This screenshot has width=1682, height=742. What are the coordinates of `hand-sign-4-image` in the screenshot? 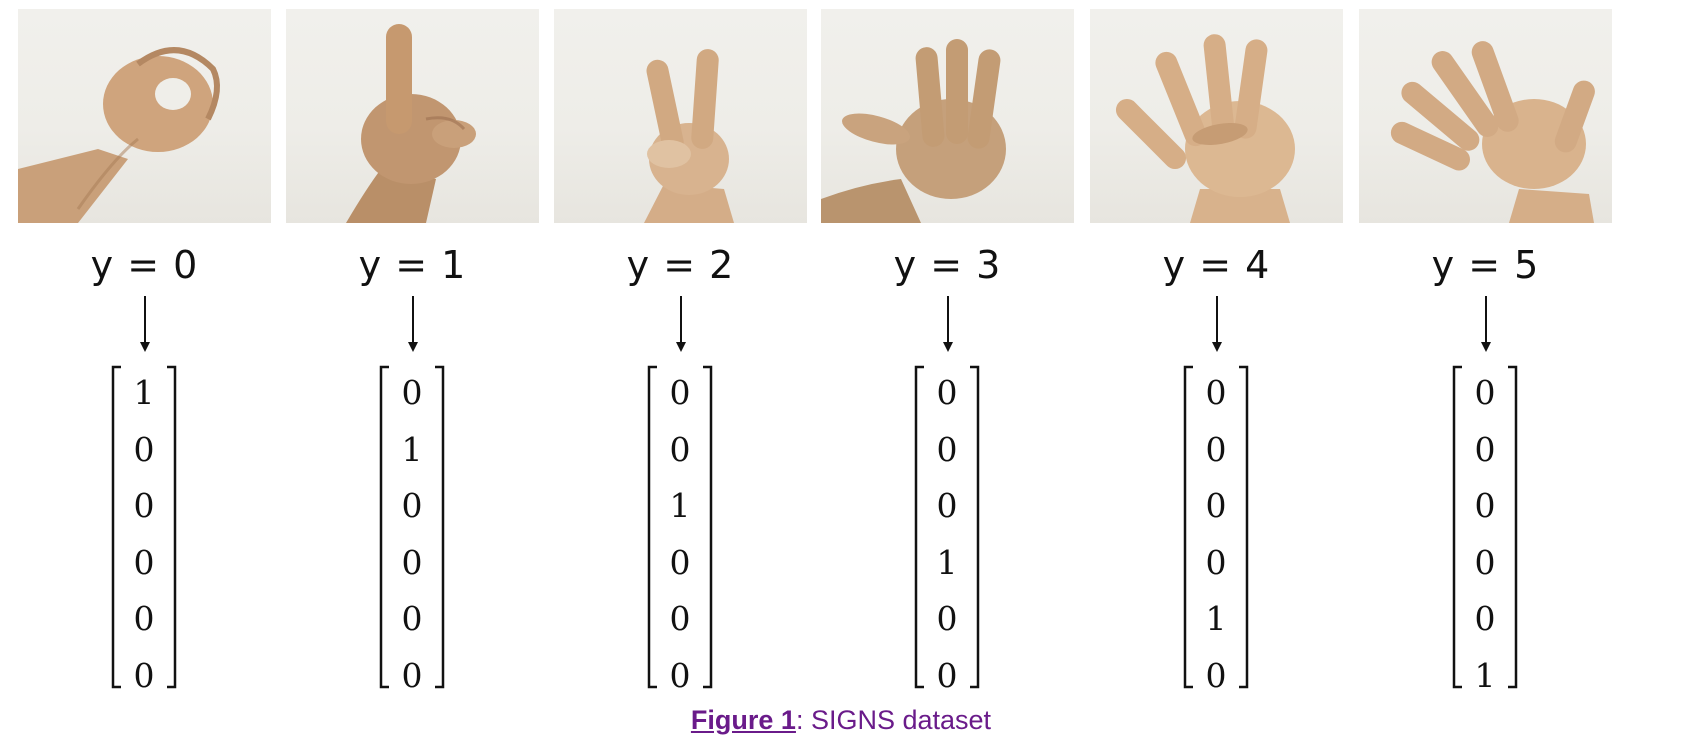 It's located at (1205, 128).